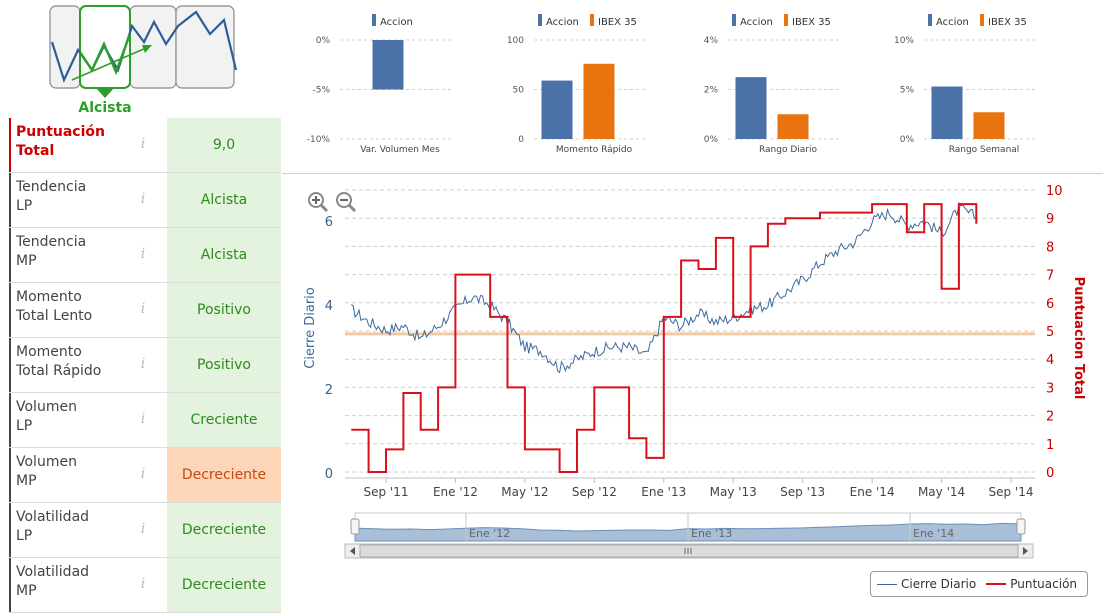  I want to click on indicator-name-line2: Total, so click(35, 151).